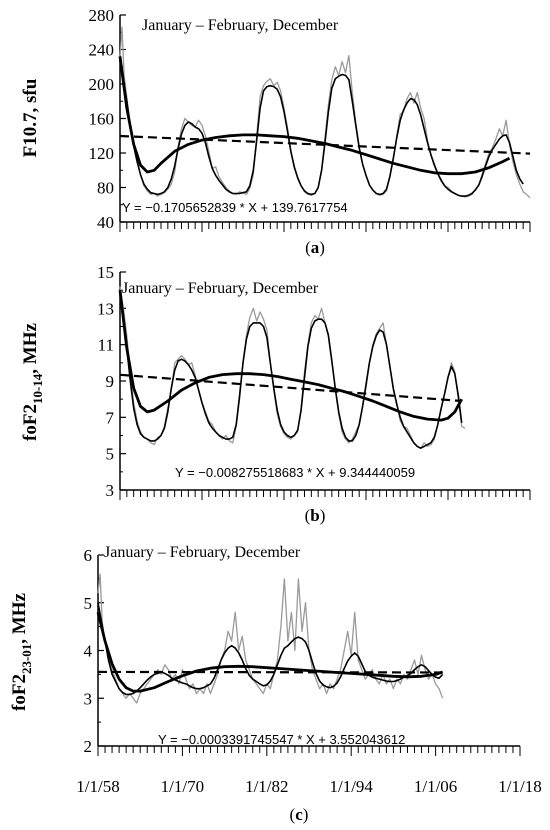 The image size is (550, 830). I want to click on y-tick-label: 240, so click(102, 50).